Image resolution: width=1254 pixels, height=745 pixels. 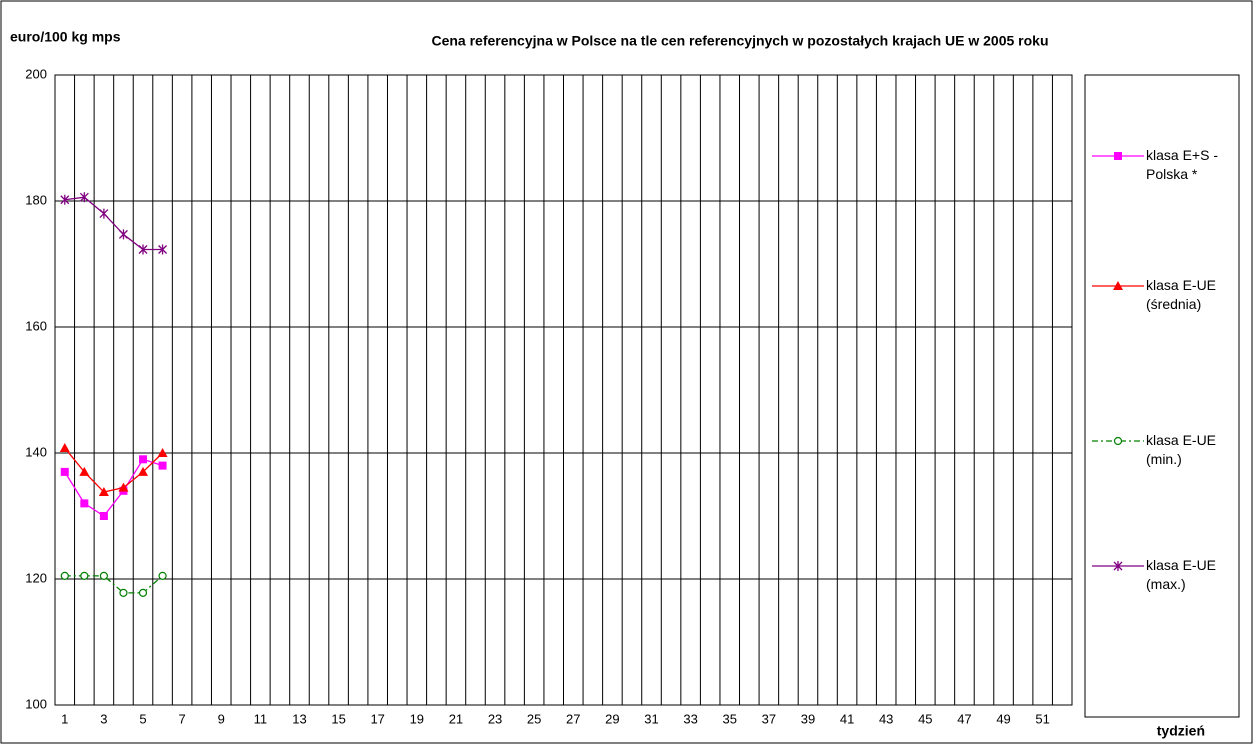 What do you see at coordinates (221, 718) in the screenshot?
I see `x-tick-label: 9` at bounding box center [221, 718].